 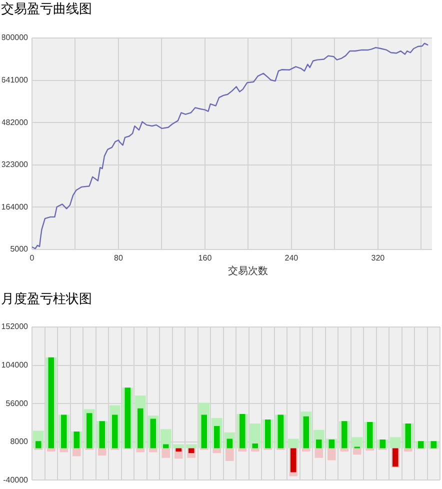 What do you see at coordinates (378, 257) in the screenshot?
I see `x-tick-label: 320` at bounding box center [378, 257].